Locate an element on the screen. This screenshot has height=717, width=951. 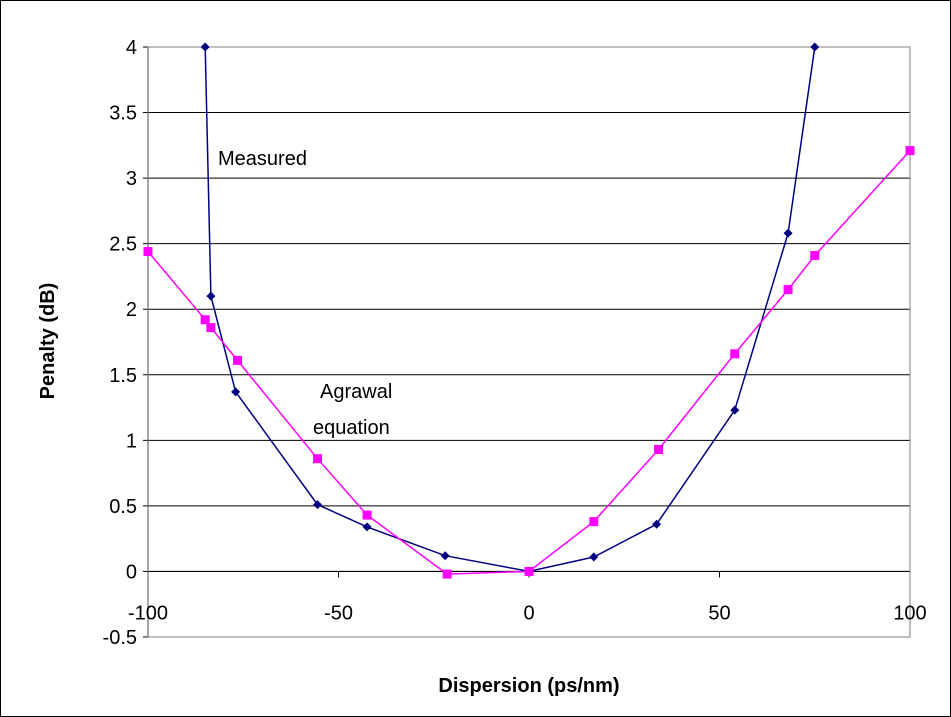
y-tick-label: 2.5 is located at coordinates (123, 245).